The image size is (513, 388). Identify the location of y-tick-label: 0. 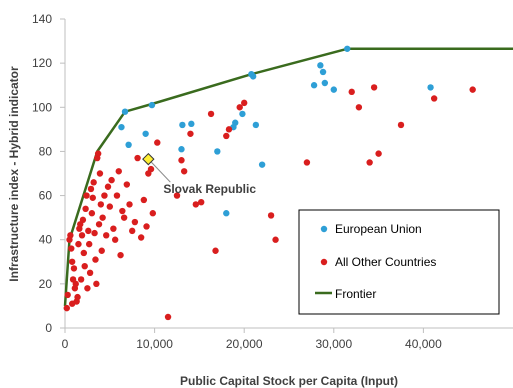
(48, 328).